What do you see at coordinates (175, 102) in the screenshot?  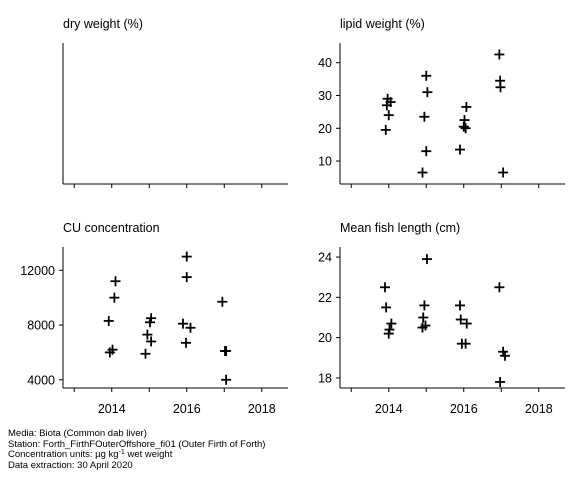 I see `panel-dry-weight: dry weight (%)` at bounding box center [175, 102].